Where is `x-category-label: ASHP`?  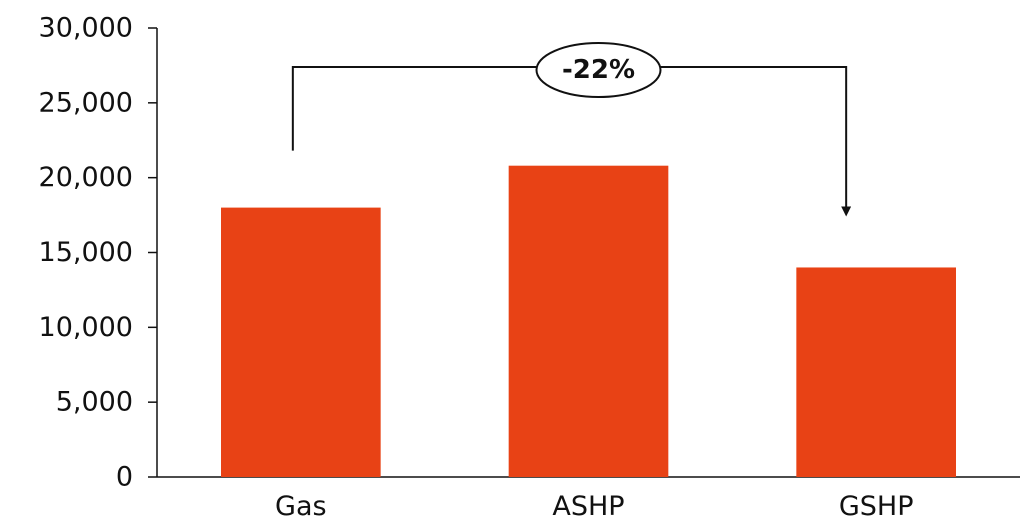
x-category-label: ASHP is located at coordinates (588, 506).